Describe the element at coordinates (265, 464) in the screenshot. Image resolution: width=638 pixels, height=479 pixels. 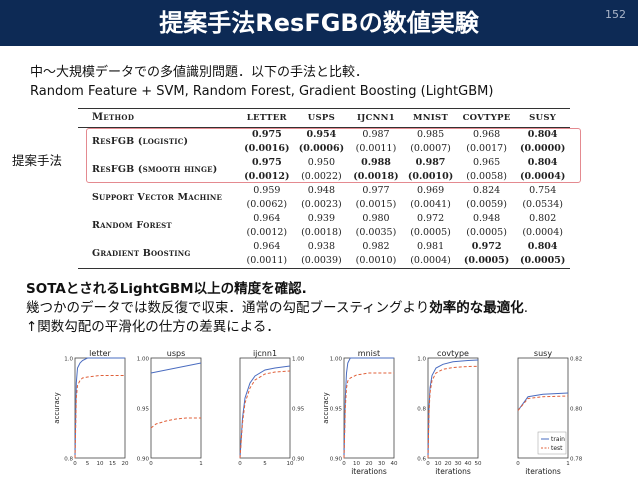
I see `x-tick-label: 5` at that location.